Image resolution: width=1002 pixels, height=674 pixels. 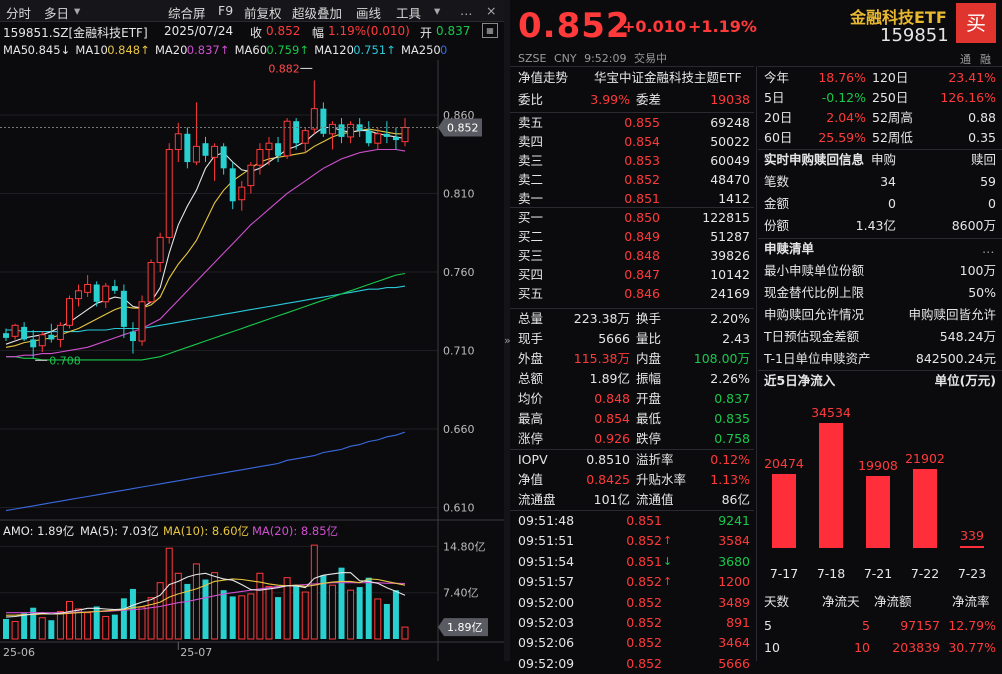 I want to click on close-icon: ×, so click(x=491, y=10).